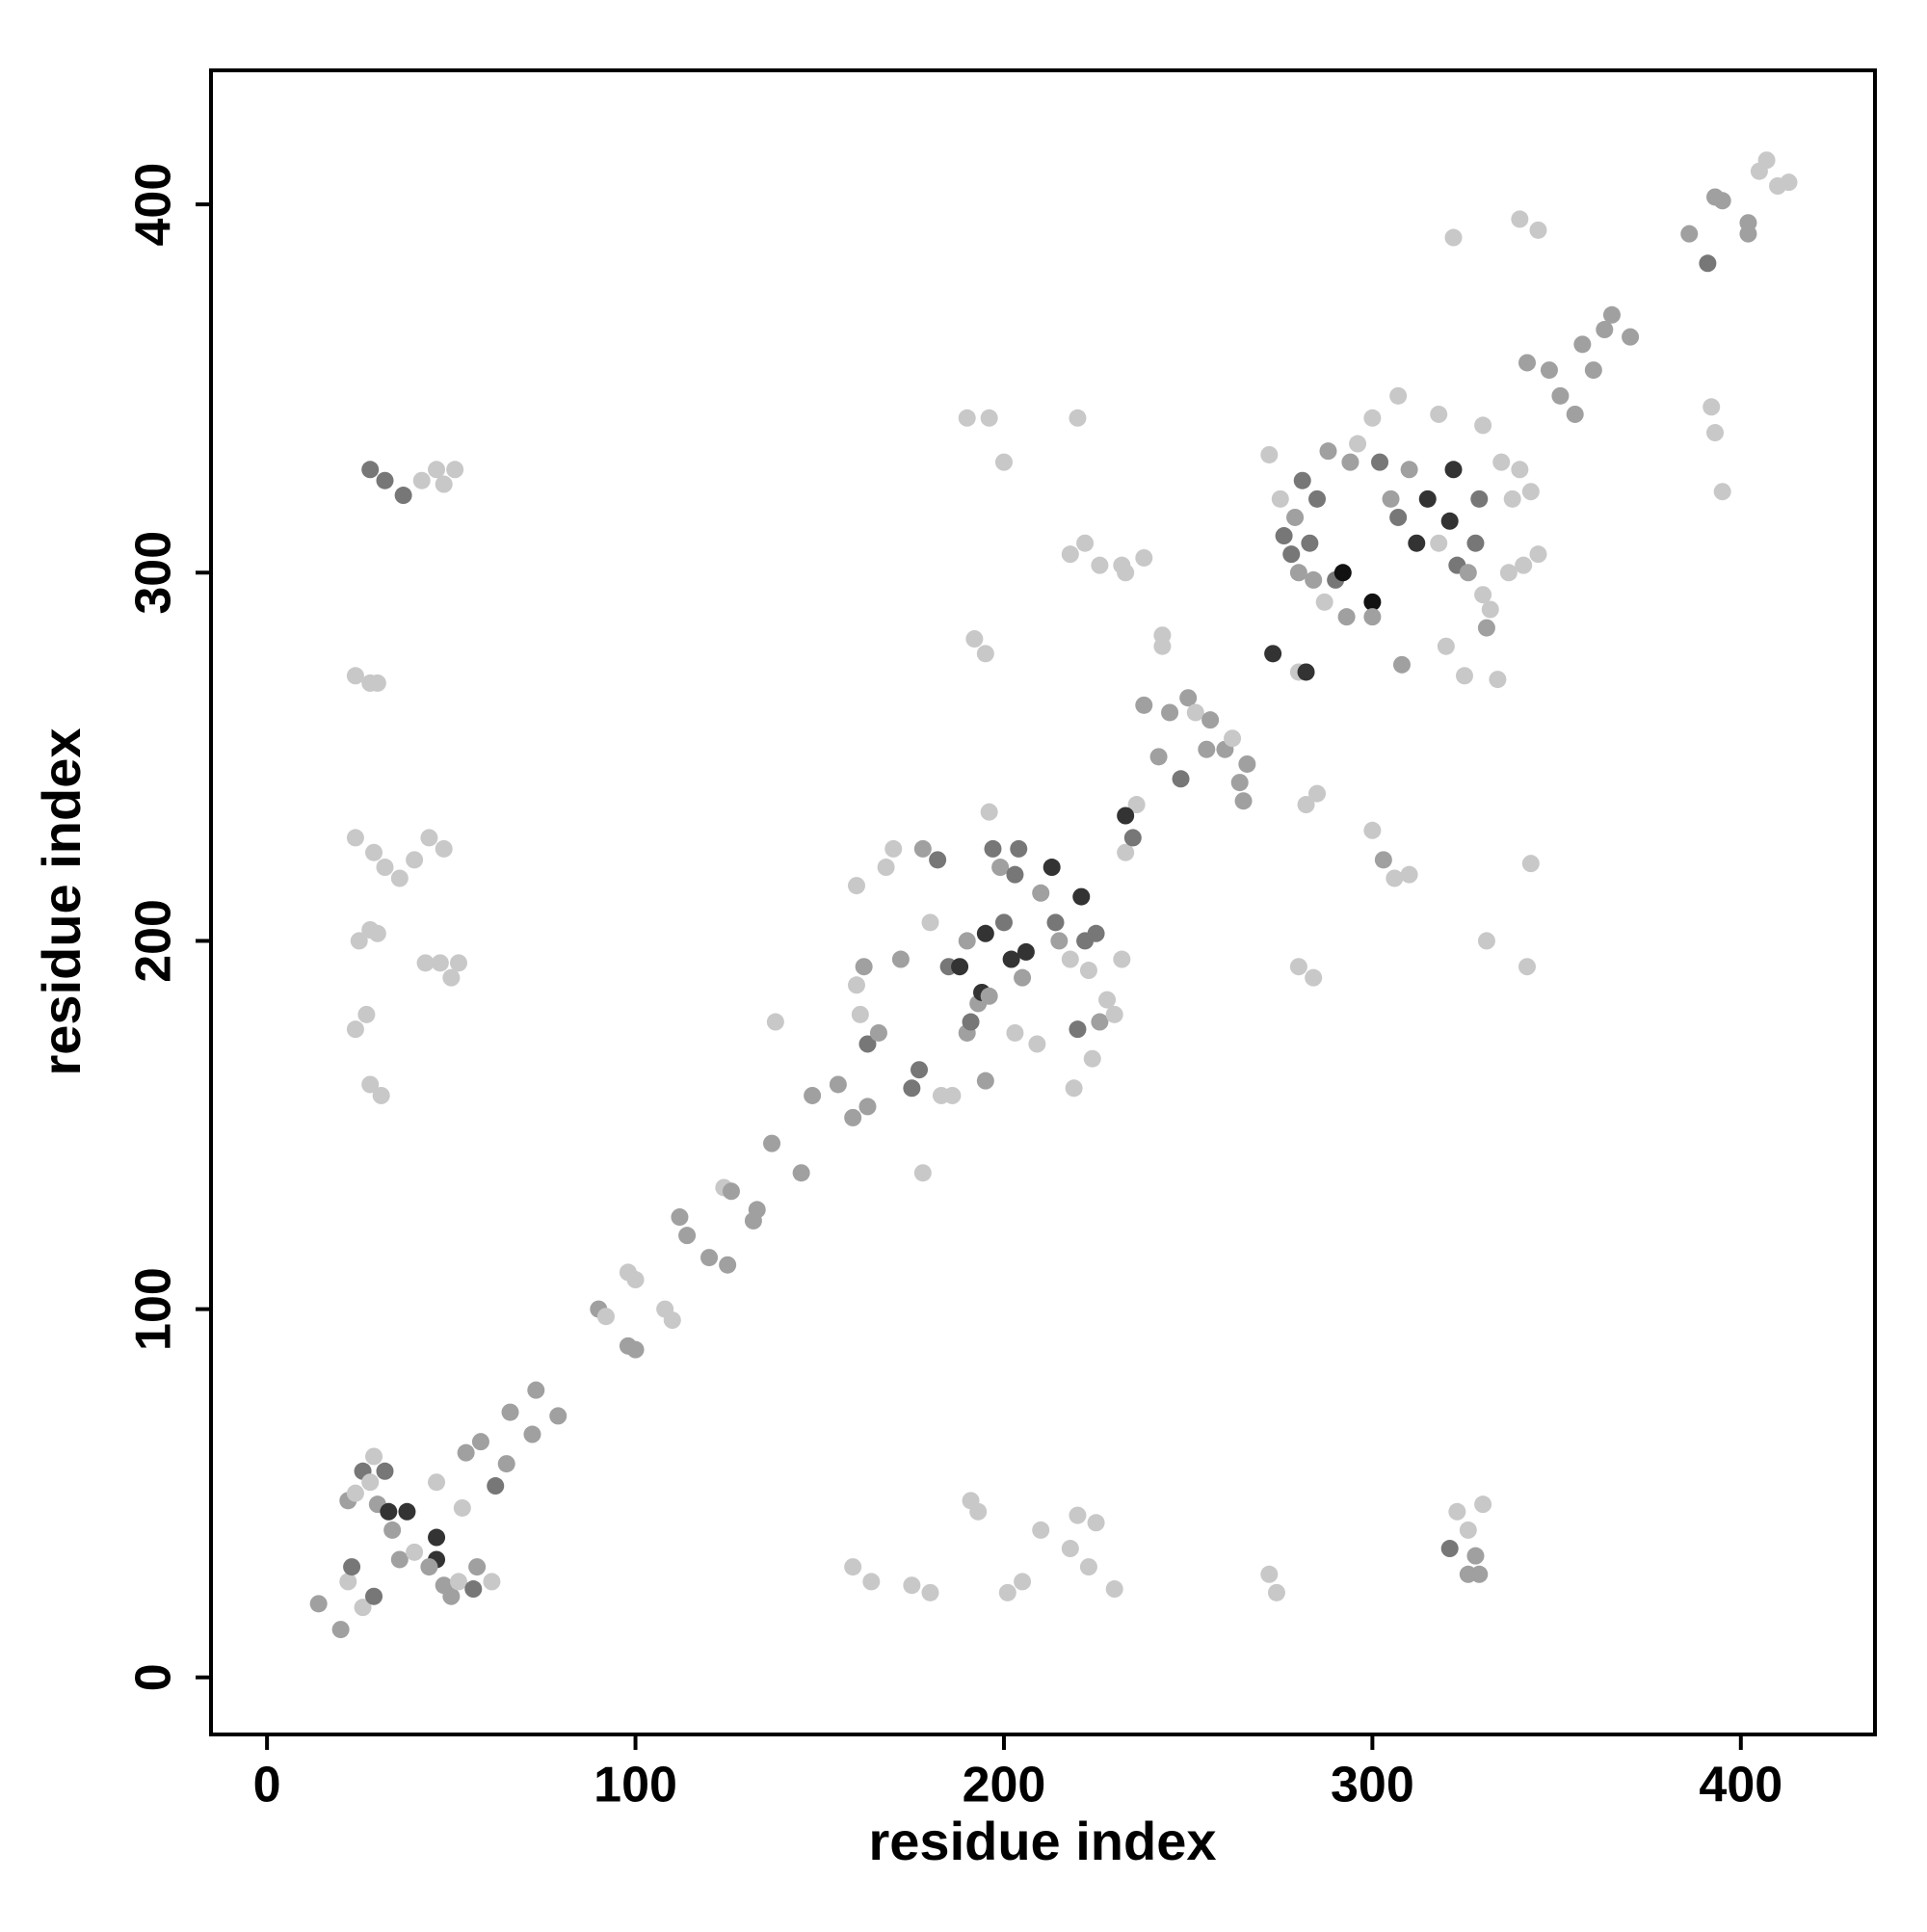  Describe the element at coordinates (154, 1677) in the screenshot. I see `y-tick-label: 0` at that location.